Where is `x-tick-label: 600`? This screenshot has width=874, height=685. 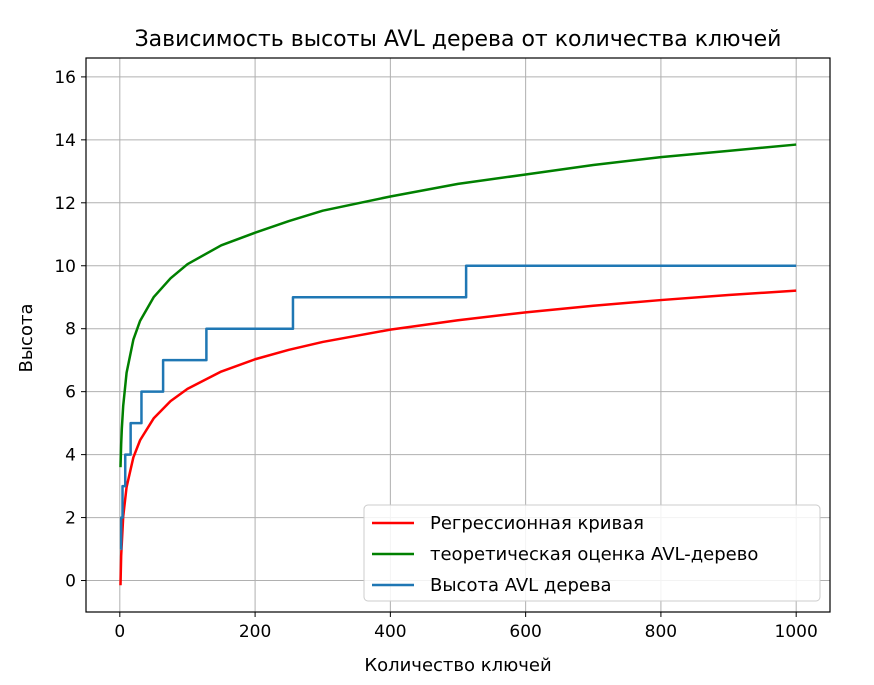
x-tick-label: 600 is located at coordinates (525, 632).